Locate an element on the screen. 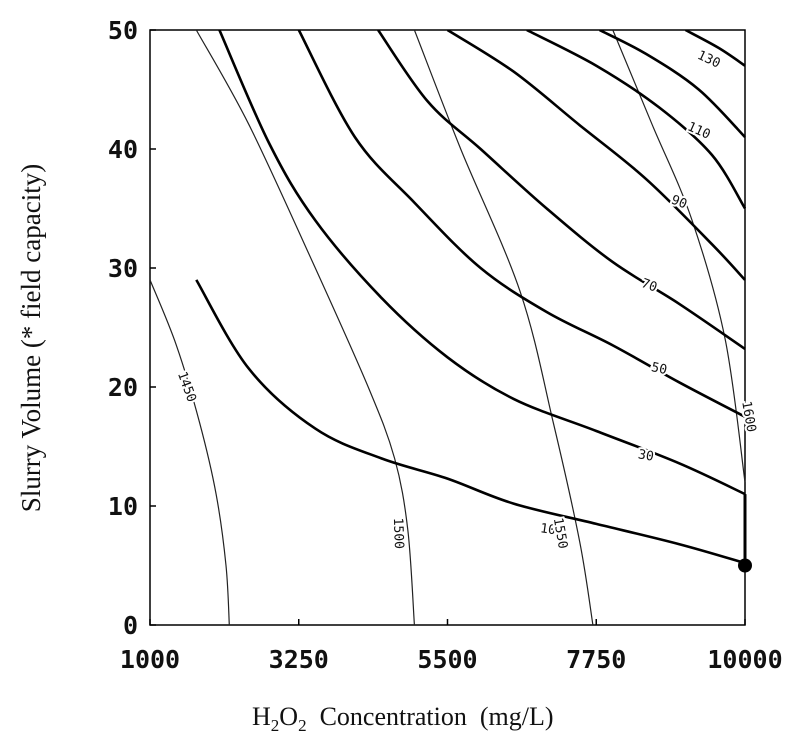 This screenshot has width=792, height=742. contour-label-110: 110 is located at coordinates (699, 131).